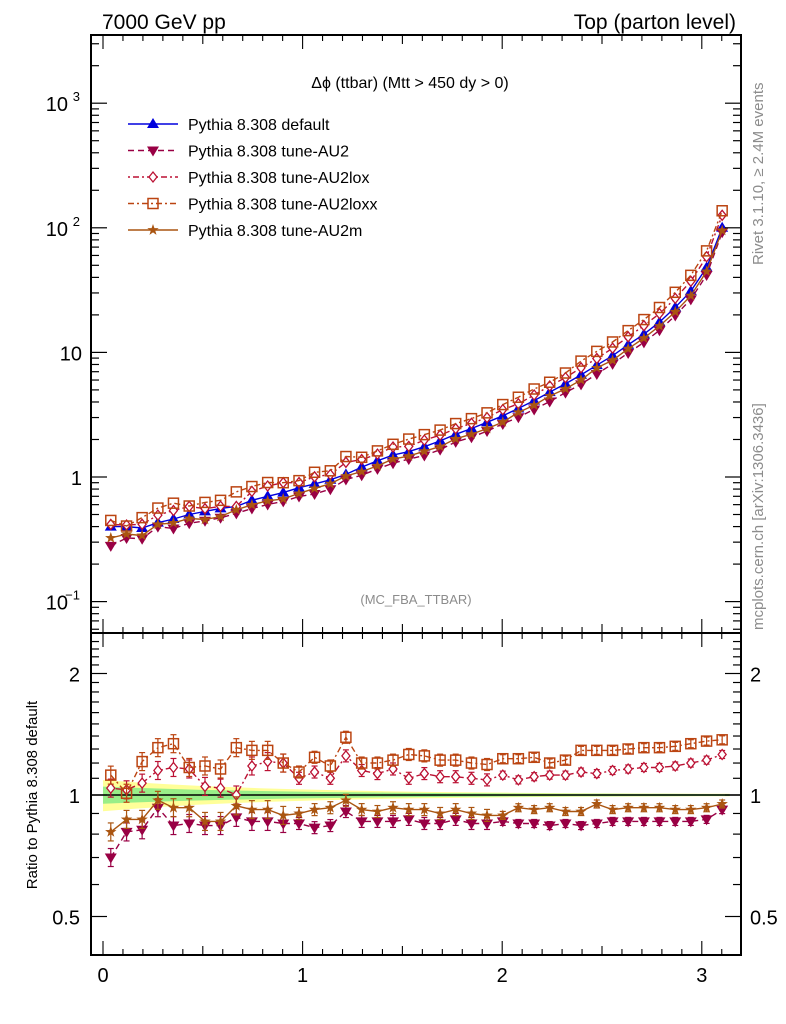 This screenshot has width=786, height=1024. I want to click on plot-title: Δϕ (ttbar) (Mtt > 450 dy > 0), so click(410, 83).